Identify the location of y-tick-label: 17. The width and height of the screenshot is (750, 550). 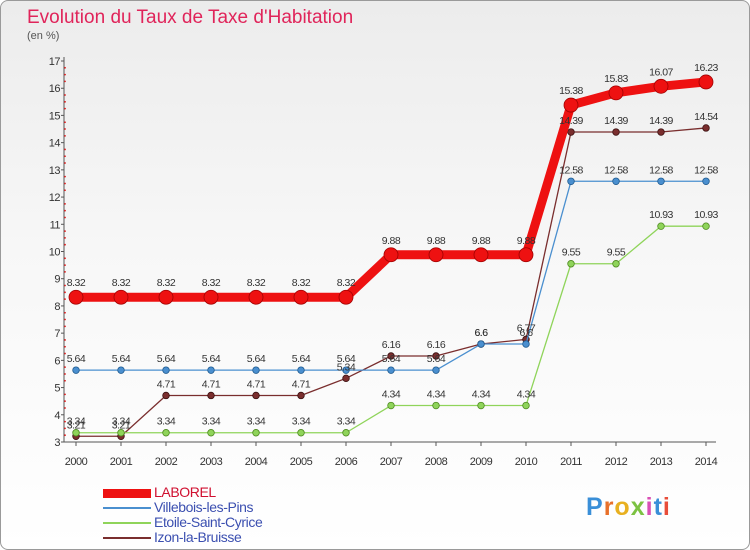
(55, 62).